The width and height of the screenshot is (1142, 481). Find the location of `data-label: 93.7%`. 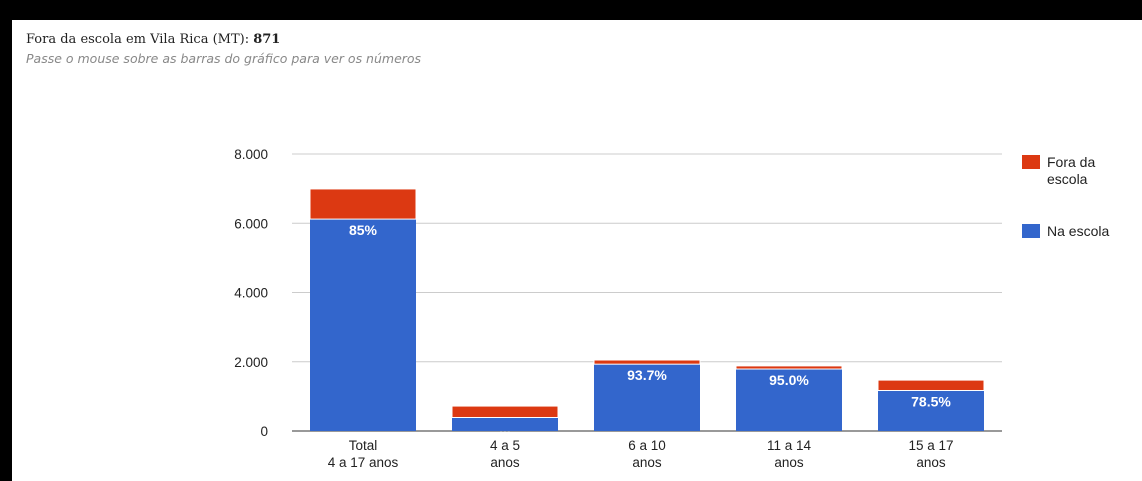

data-label: 93.7% is located at coordinates (647, 375).